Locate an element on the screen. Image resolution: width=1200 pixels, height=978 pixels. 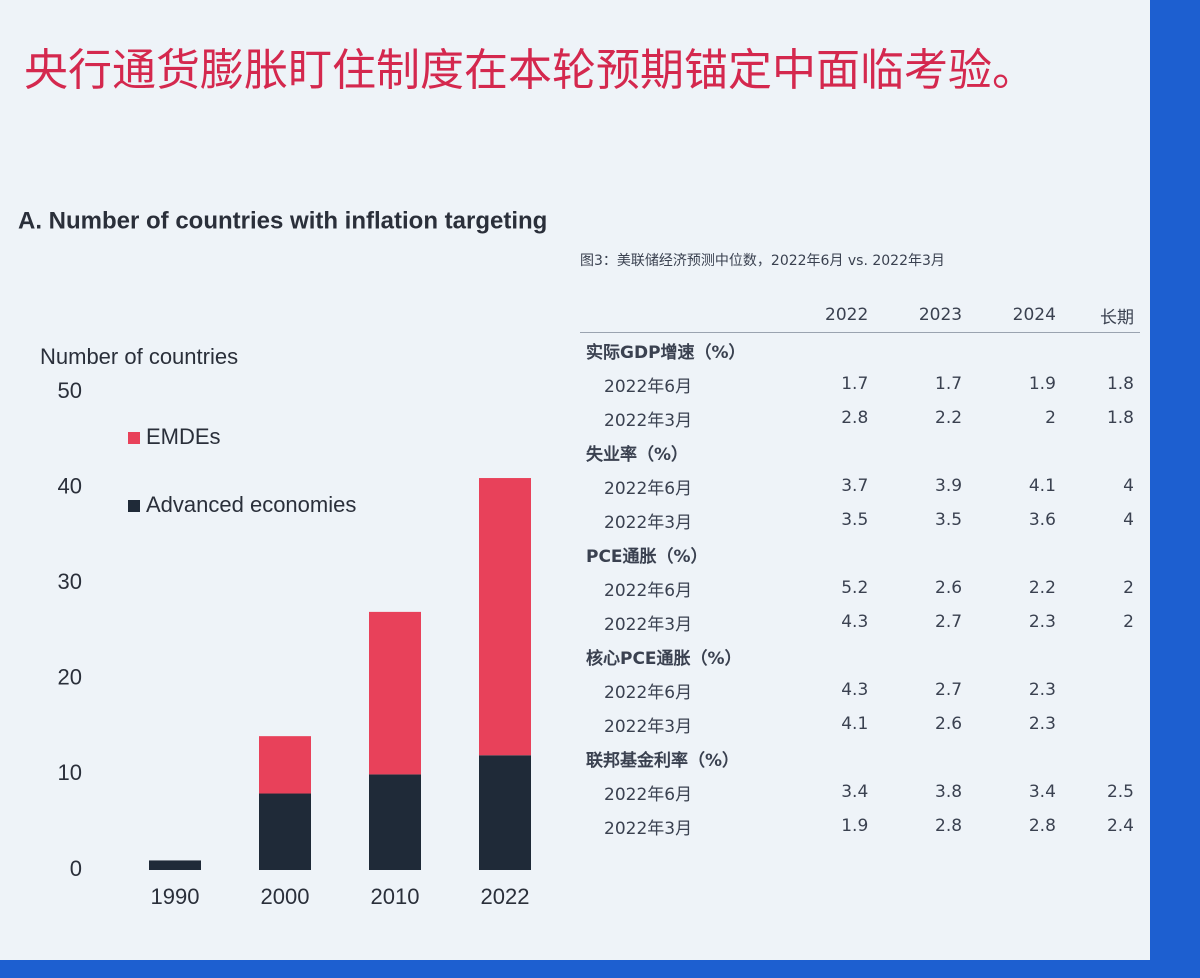
y-axis-label: Number of countries is located at coordinates (139, 356).